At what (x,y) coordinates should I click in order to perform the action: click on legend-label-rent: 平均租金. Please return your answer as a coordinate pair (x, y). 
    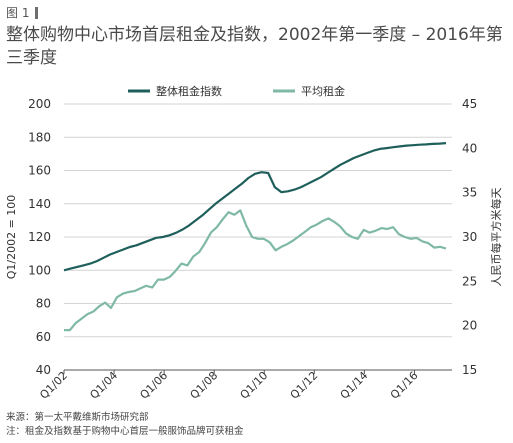
    Looking at the image, I should click on (323, 91).